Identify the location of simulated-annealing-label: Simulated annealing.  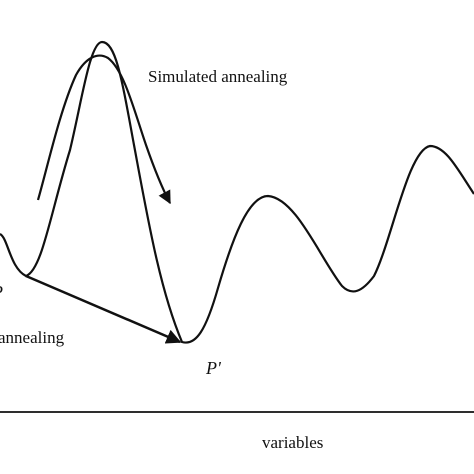
(218, 76).